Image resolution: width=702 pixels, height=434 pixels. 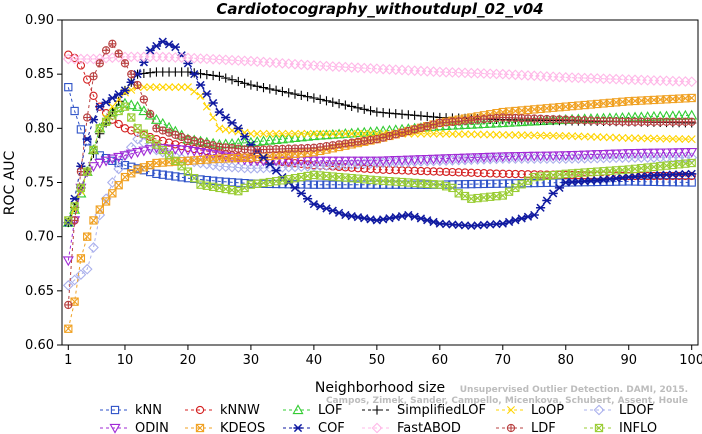 What do you see at coordinates (638, 427) in the screenshot?
I see `legend-label: INFLO` at bounding box center [638, 427].